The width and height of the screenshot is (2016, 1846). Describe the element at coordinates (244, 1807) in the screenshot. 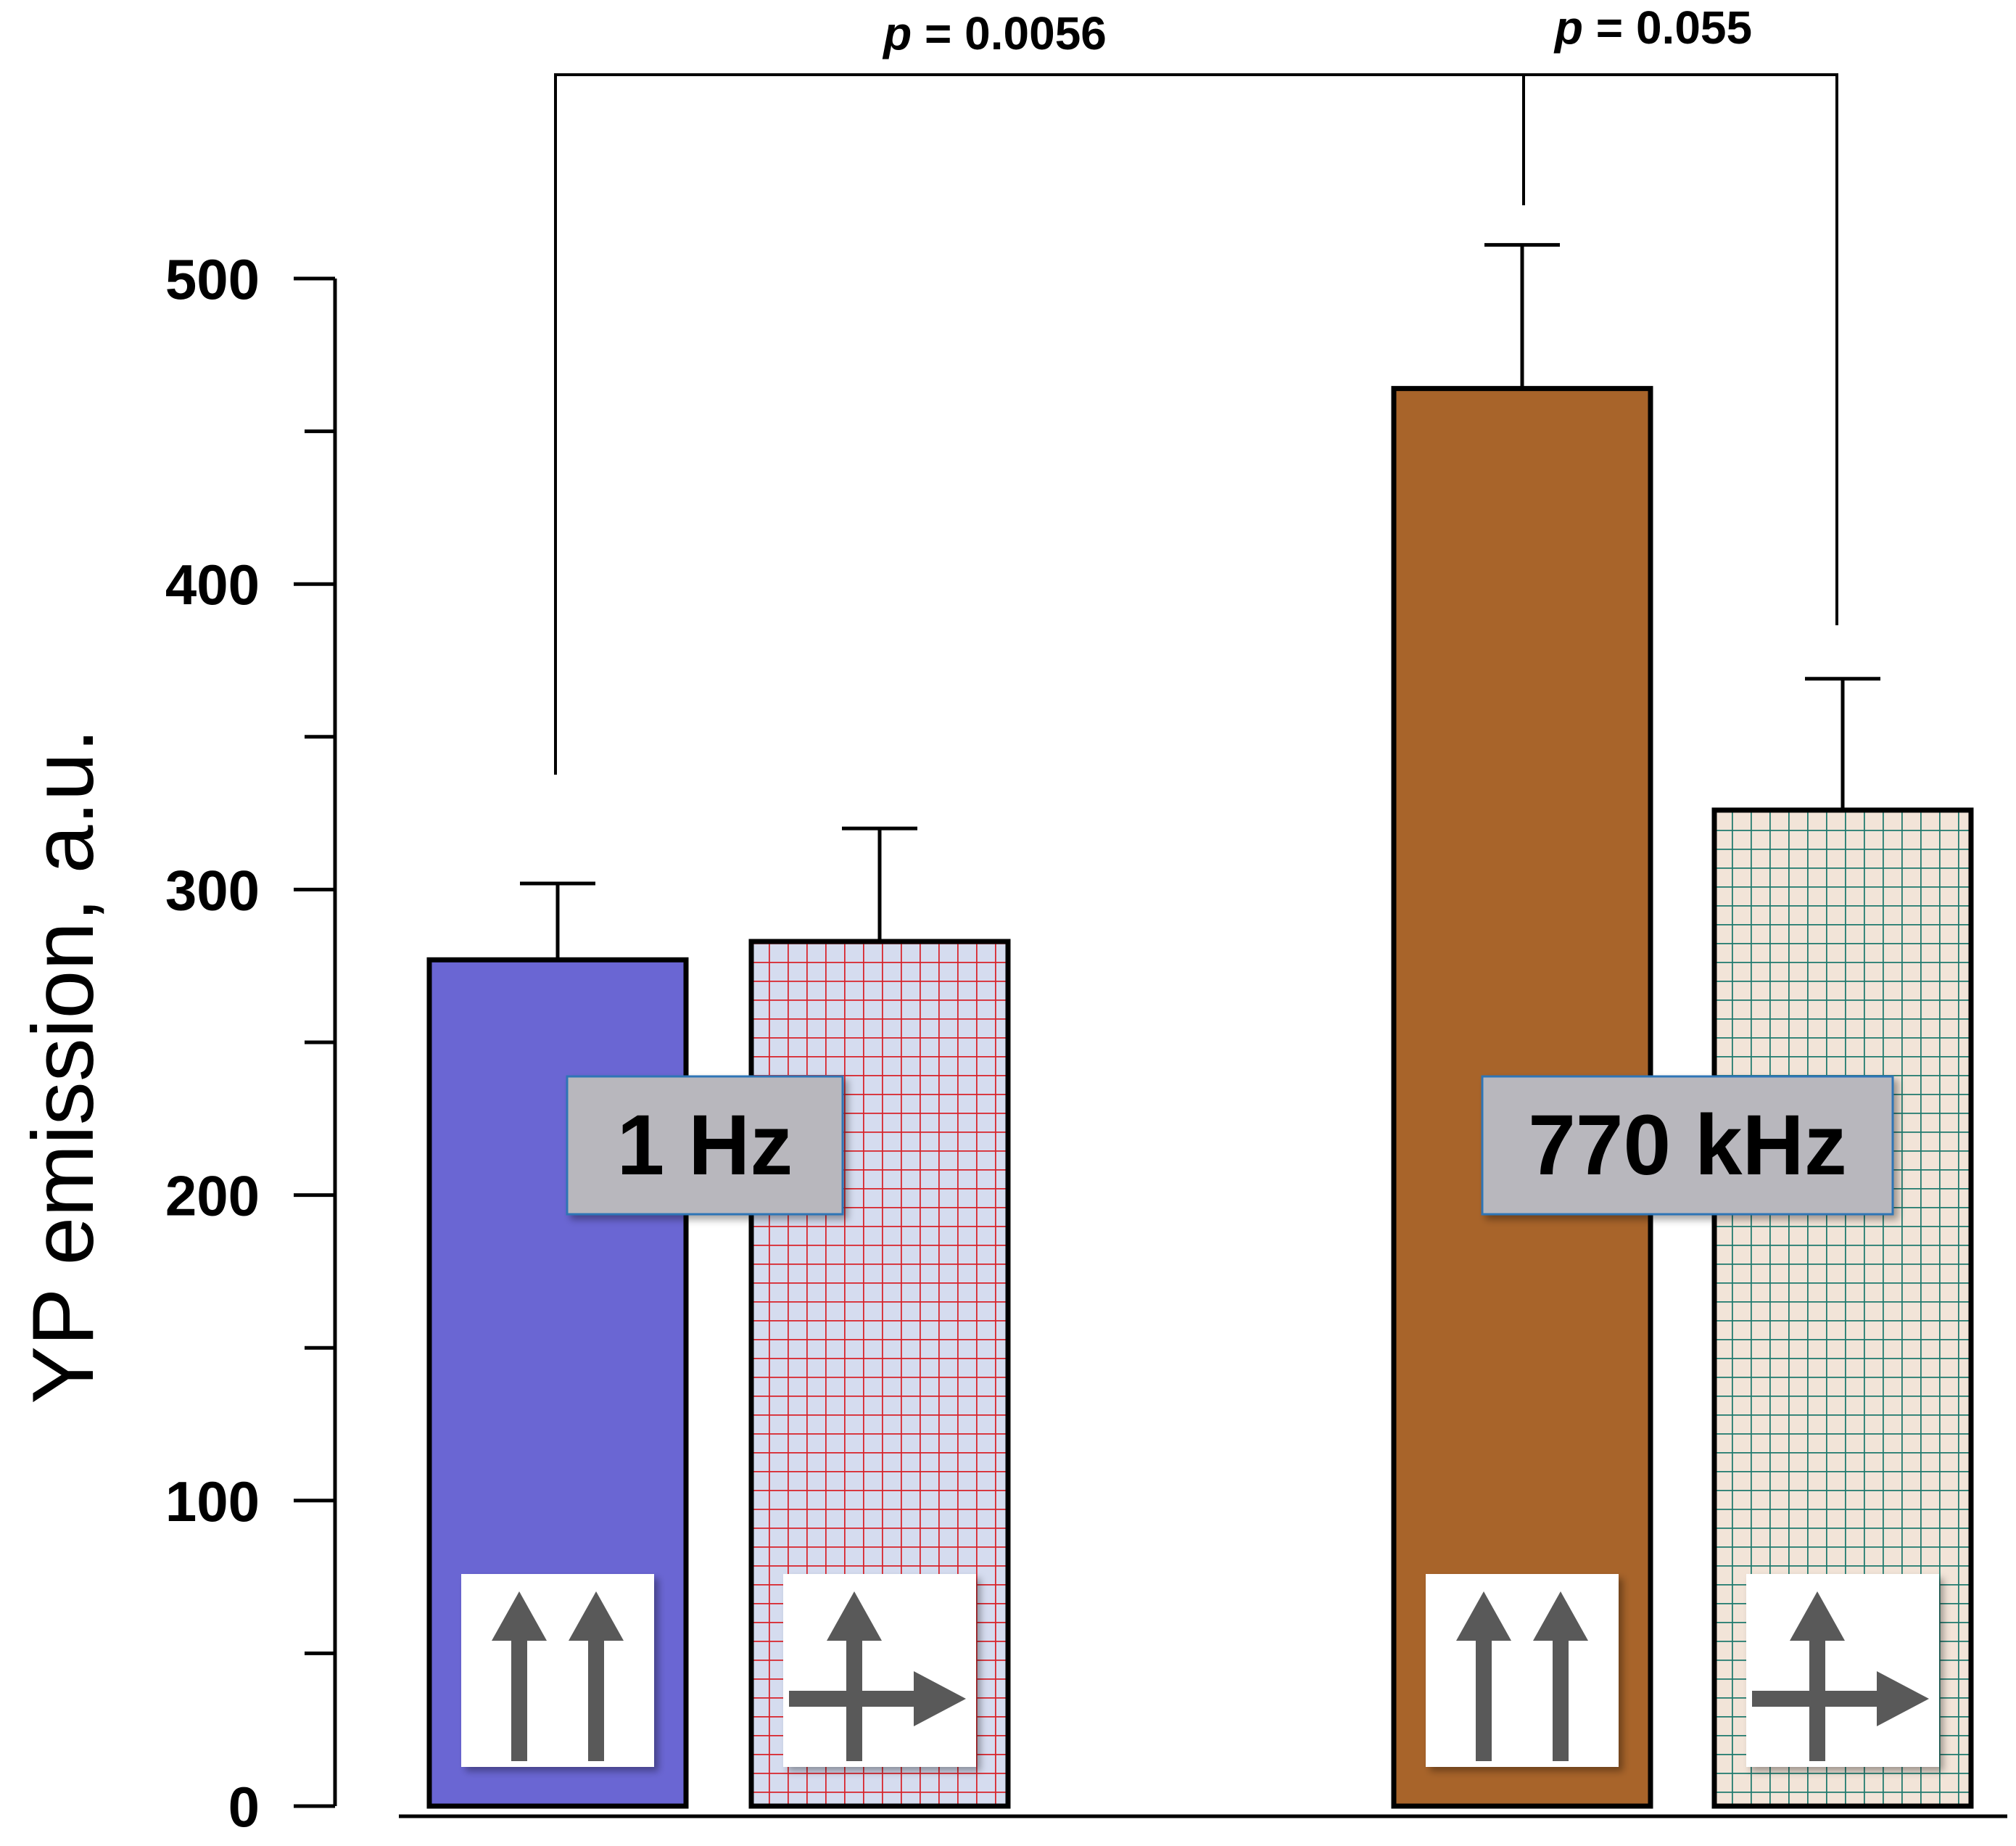

I see `y-tick-label: 0` at that location.